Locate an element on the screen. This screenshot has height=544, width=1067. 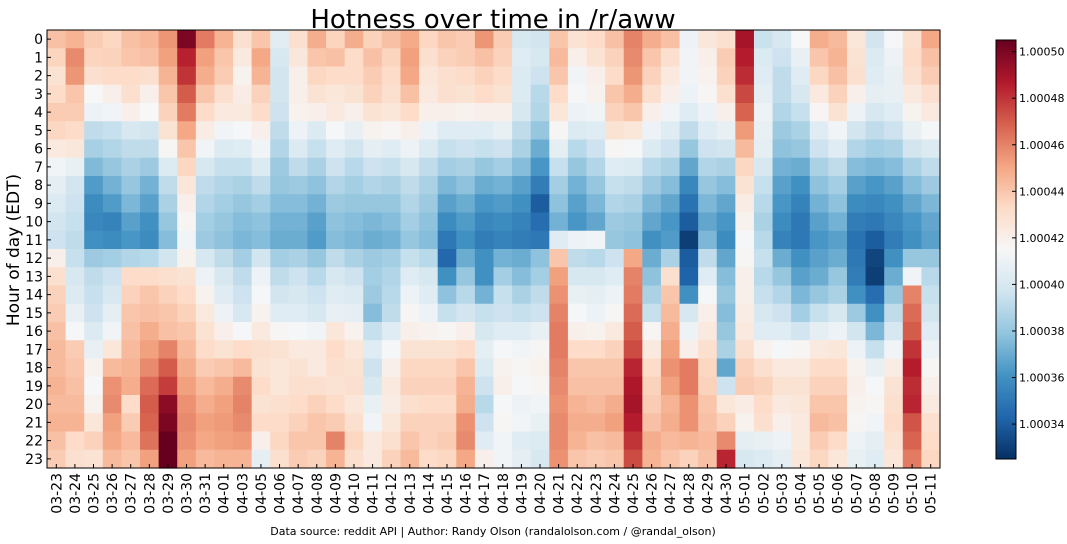
y-tick-label: 5 is located at coordinates (38, 131).